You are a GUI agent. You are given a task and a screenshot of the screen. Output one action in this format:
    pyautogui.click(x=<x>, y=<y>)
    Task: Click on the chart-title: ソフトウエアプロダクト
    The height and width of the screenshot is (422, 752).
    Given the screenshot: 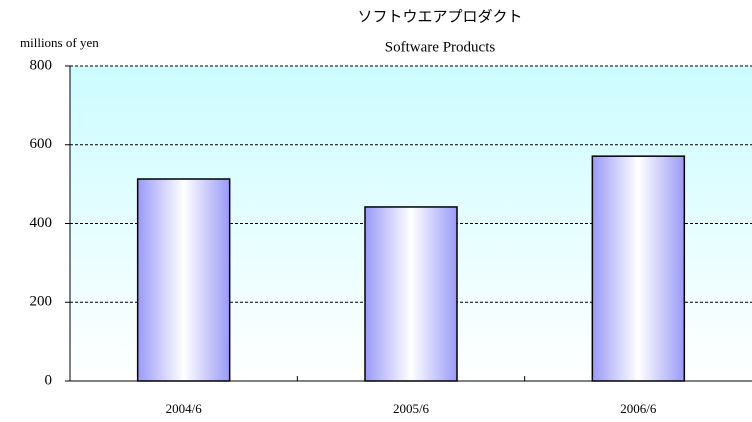 What is the action you would take?
    pyautogui.click(x=439, y=16)
    